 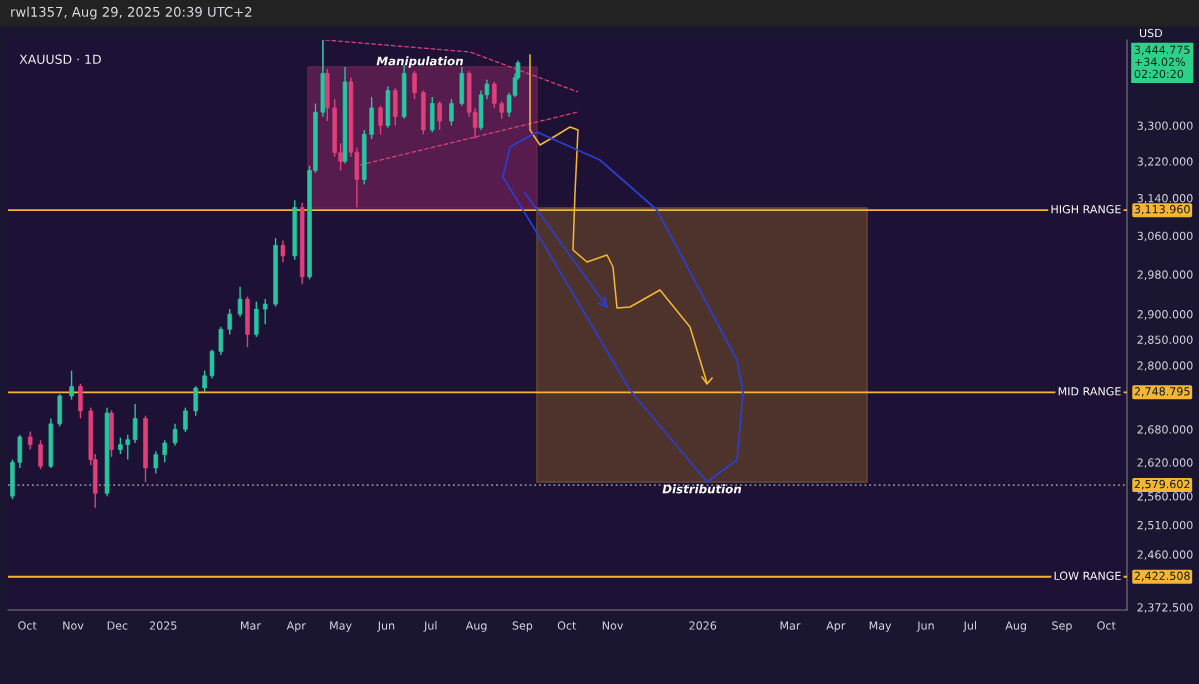 I want to click on ref-line-label: MID RANGE, so click(x=1089, y=391).